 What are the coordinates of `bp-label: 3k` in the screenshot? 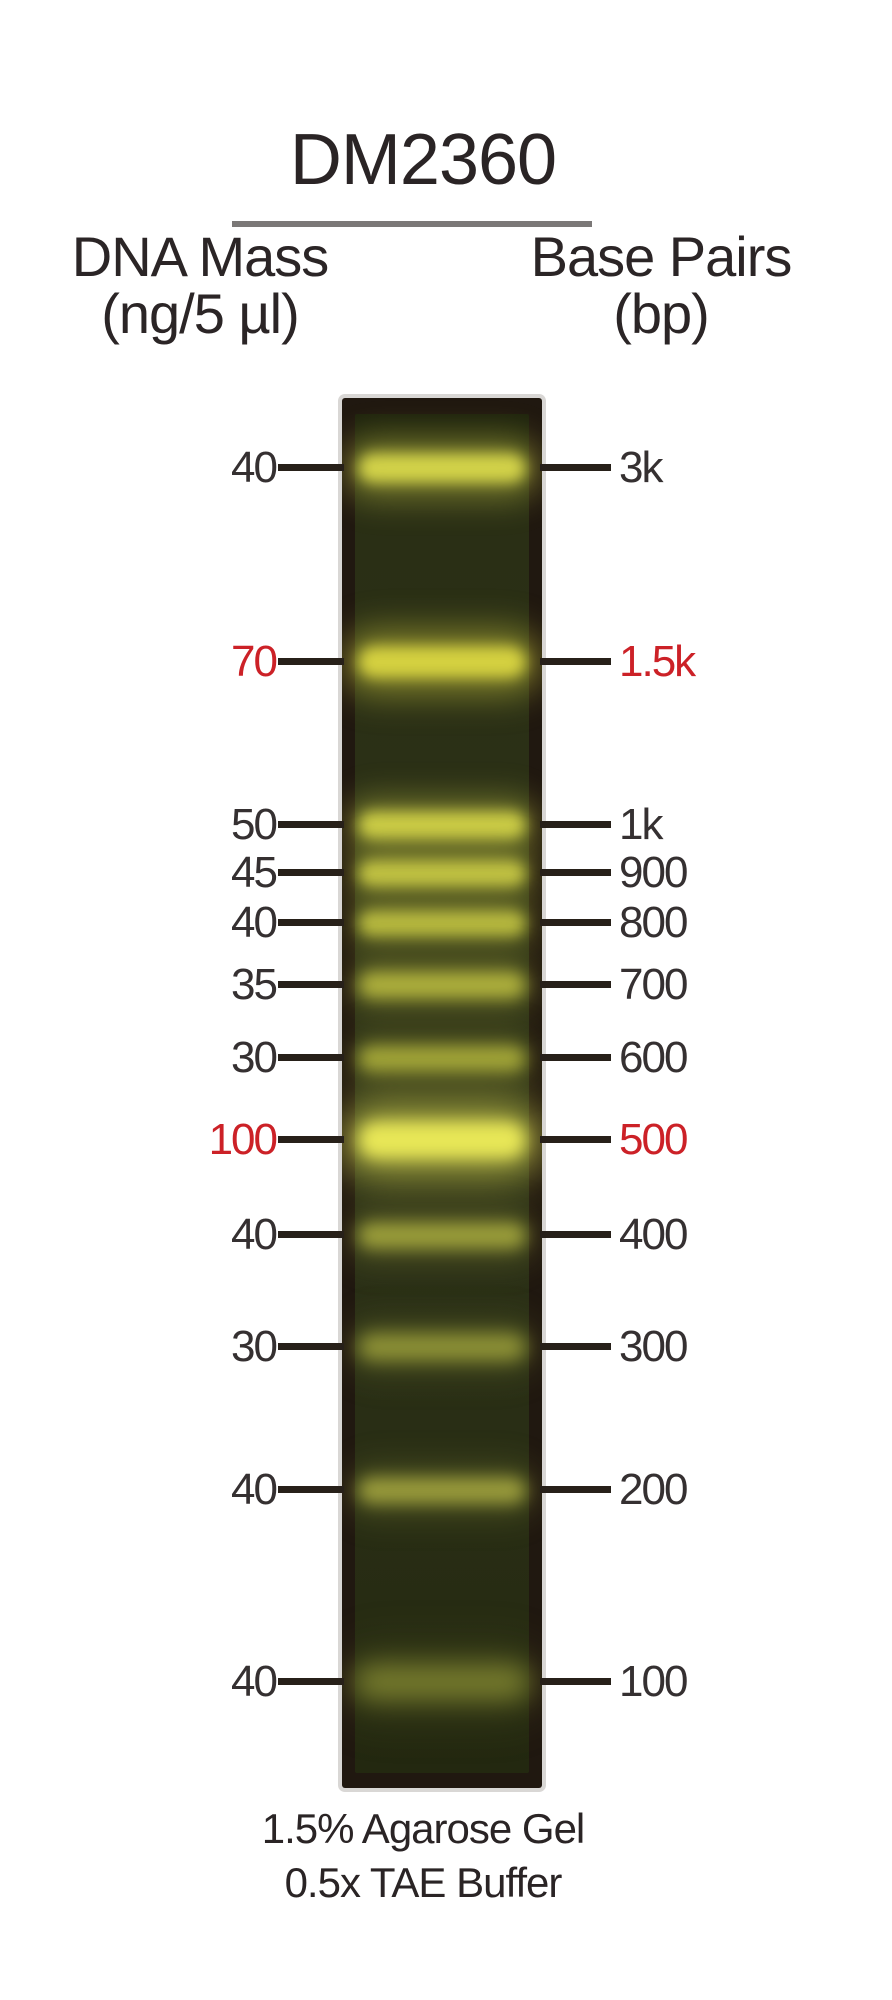 It's located at (641, 467).